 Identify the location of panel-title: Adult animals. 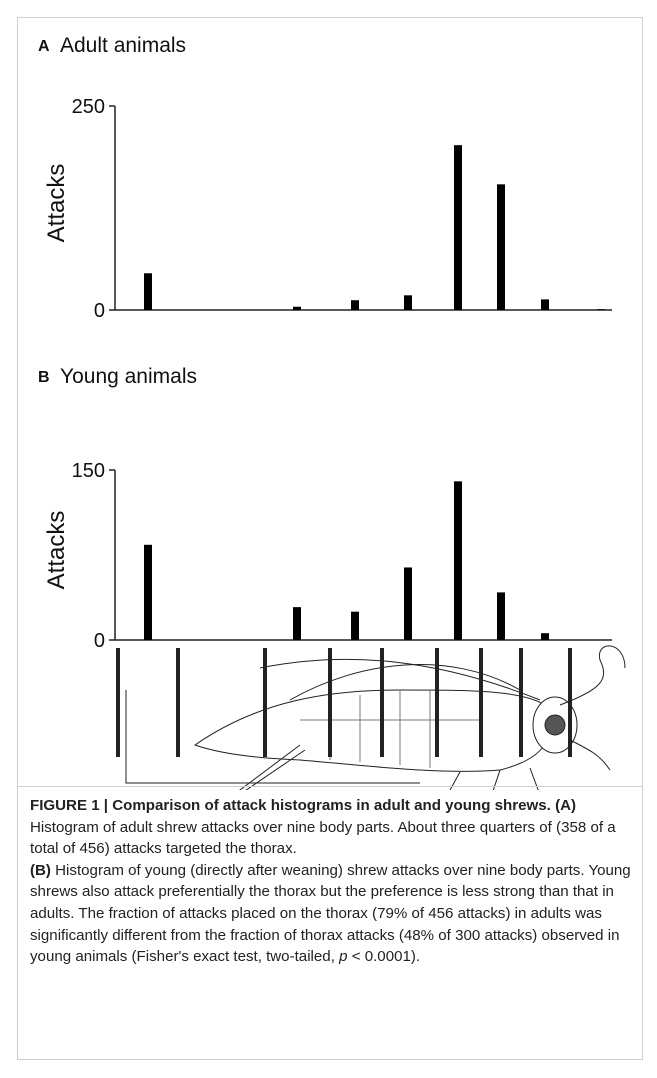
(123, 45).